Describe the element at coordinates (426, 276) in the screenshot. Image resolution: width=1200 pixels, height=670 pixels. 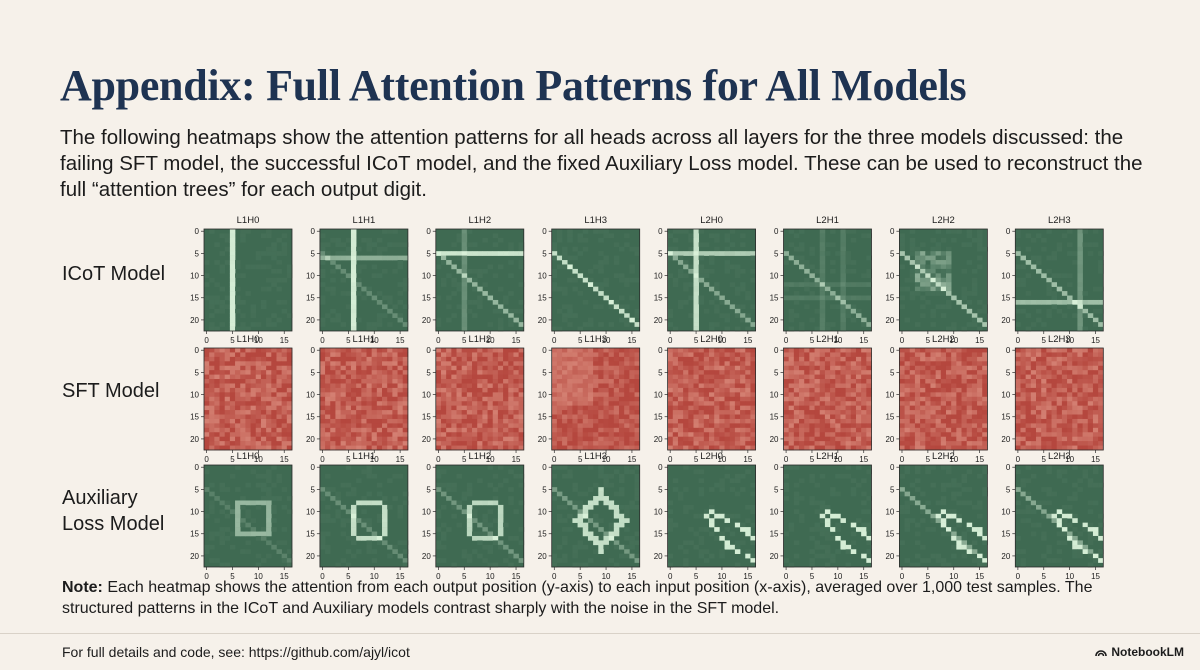
I see `y-tick-label: 10` at that location.